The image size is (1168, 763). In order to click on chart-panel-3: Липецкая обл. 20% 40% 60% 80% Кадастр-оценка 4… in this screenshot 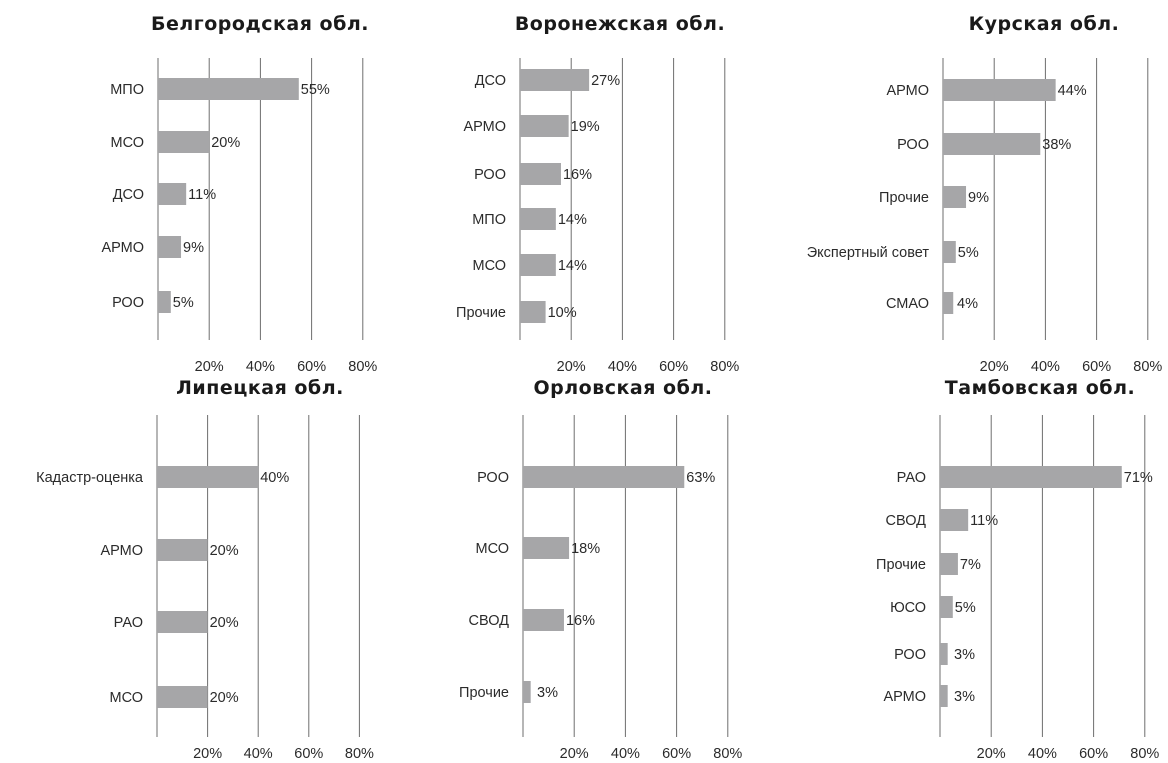, I will do `click(205, 569)`.